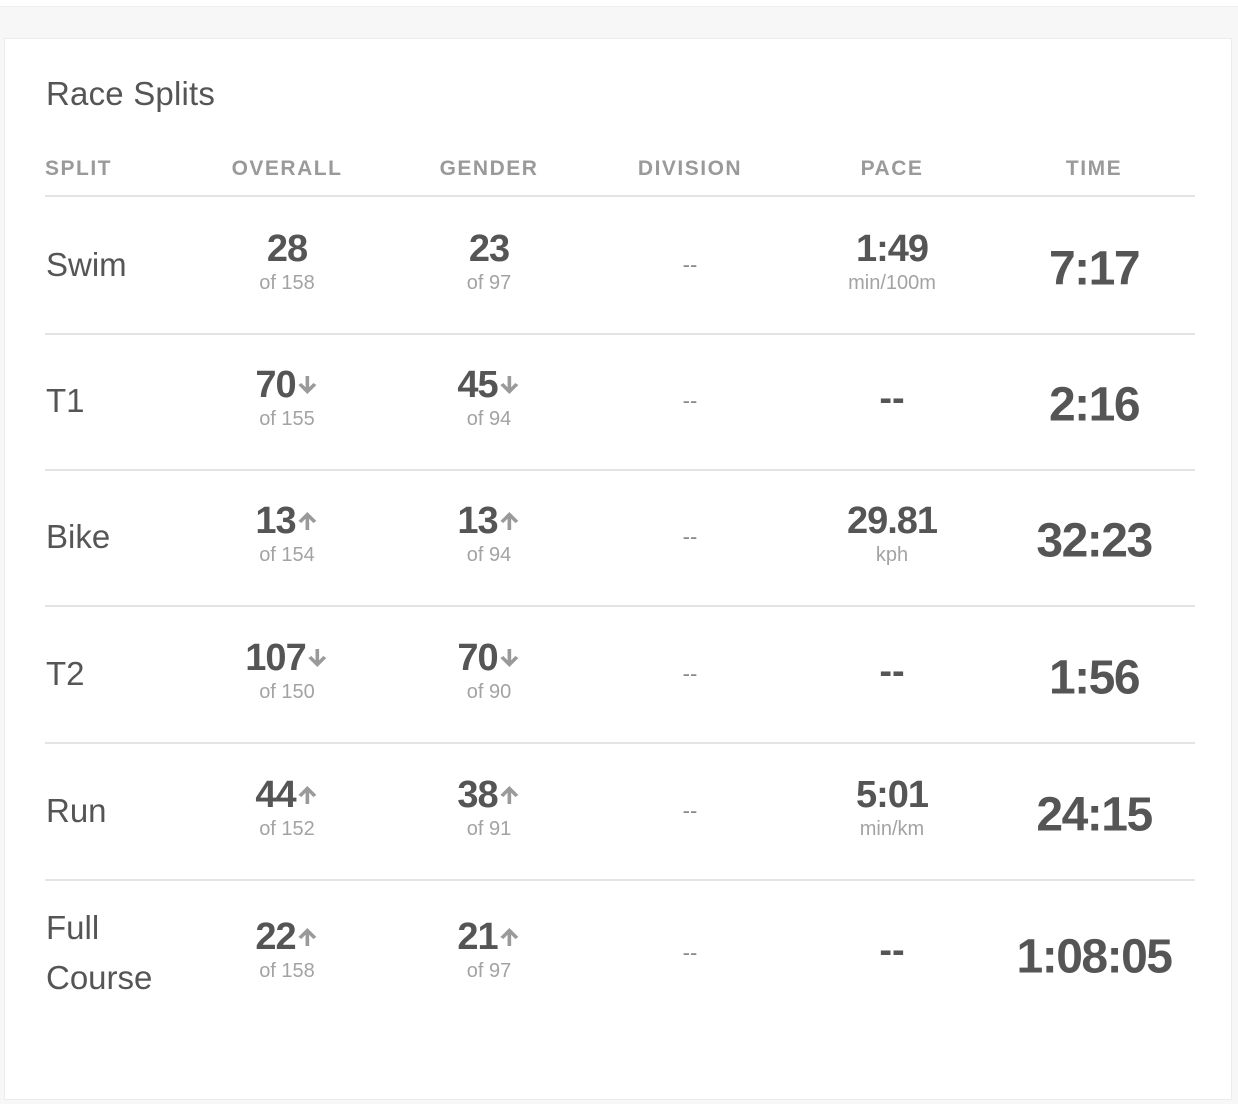 This screenshot has height=1104, width=1238. Describe the element at coordinates (619, 3) in the screenshot. I see `top-strip` at that location.